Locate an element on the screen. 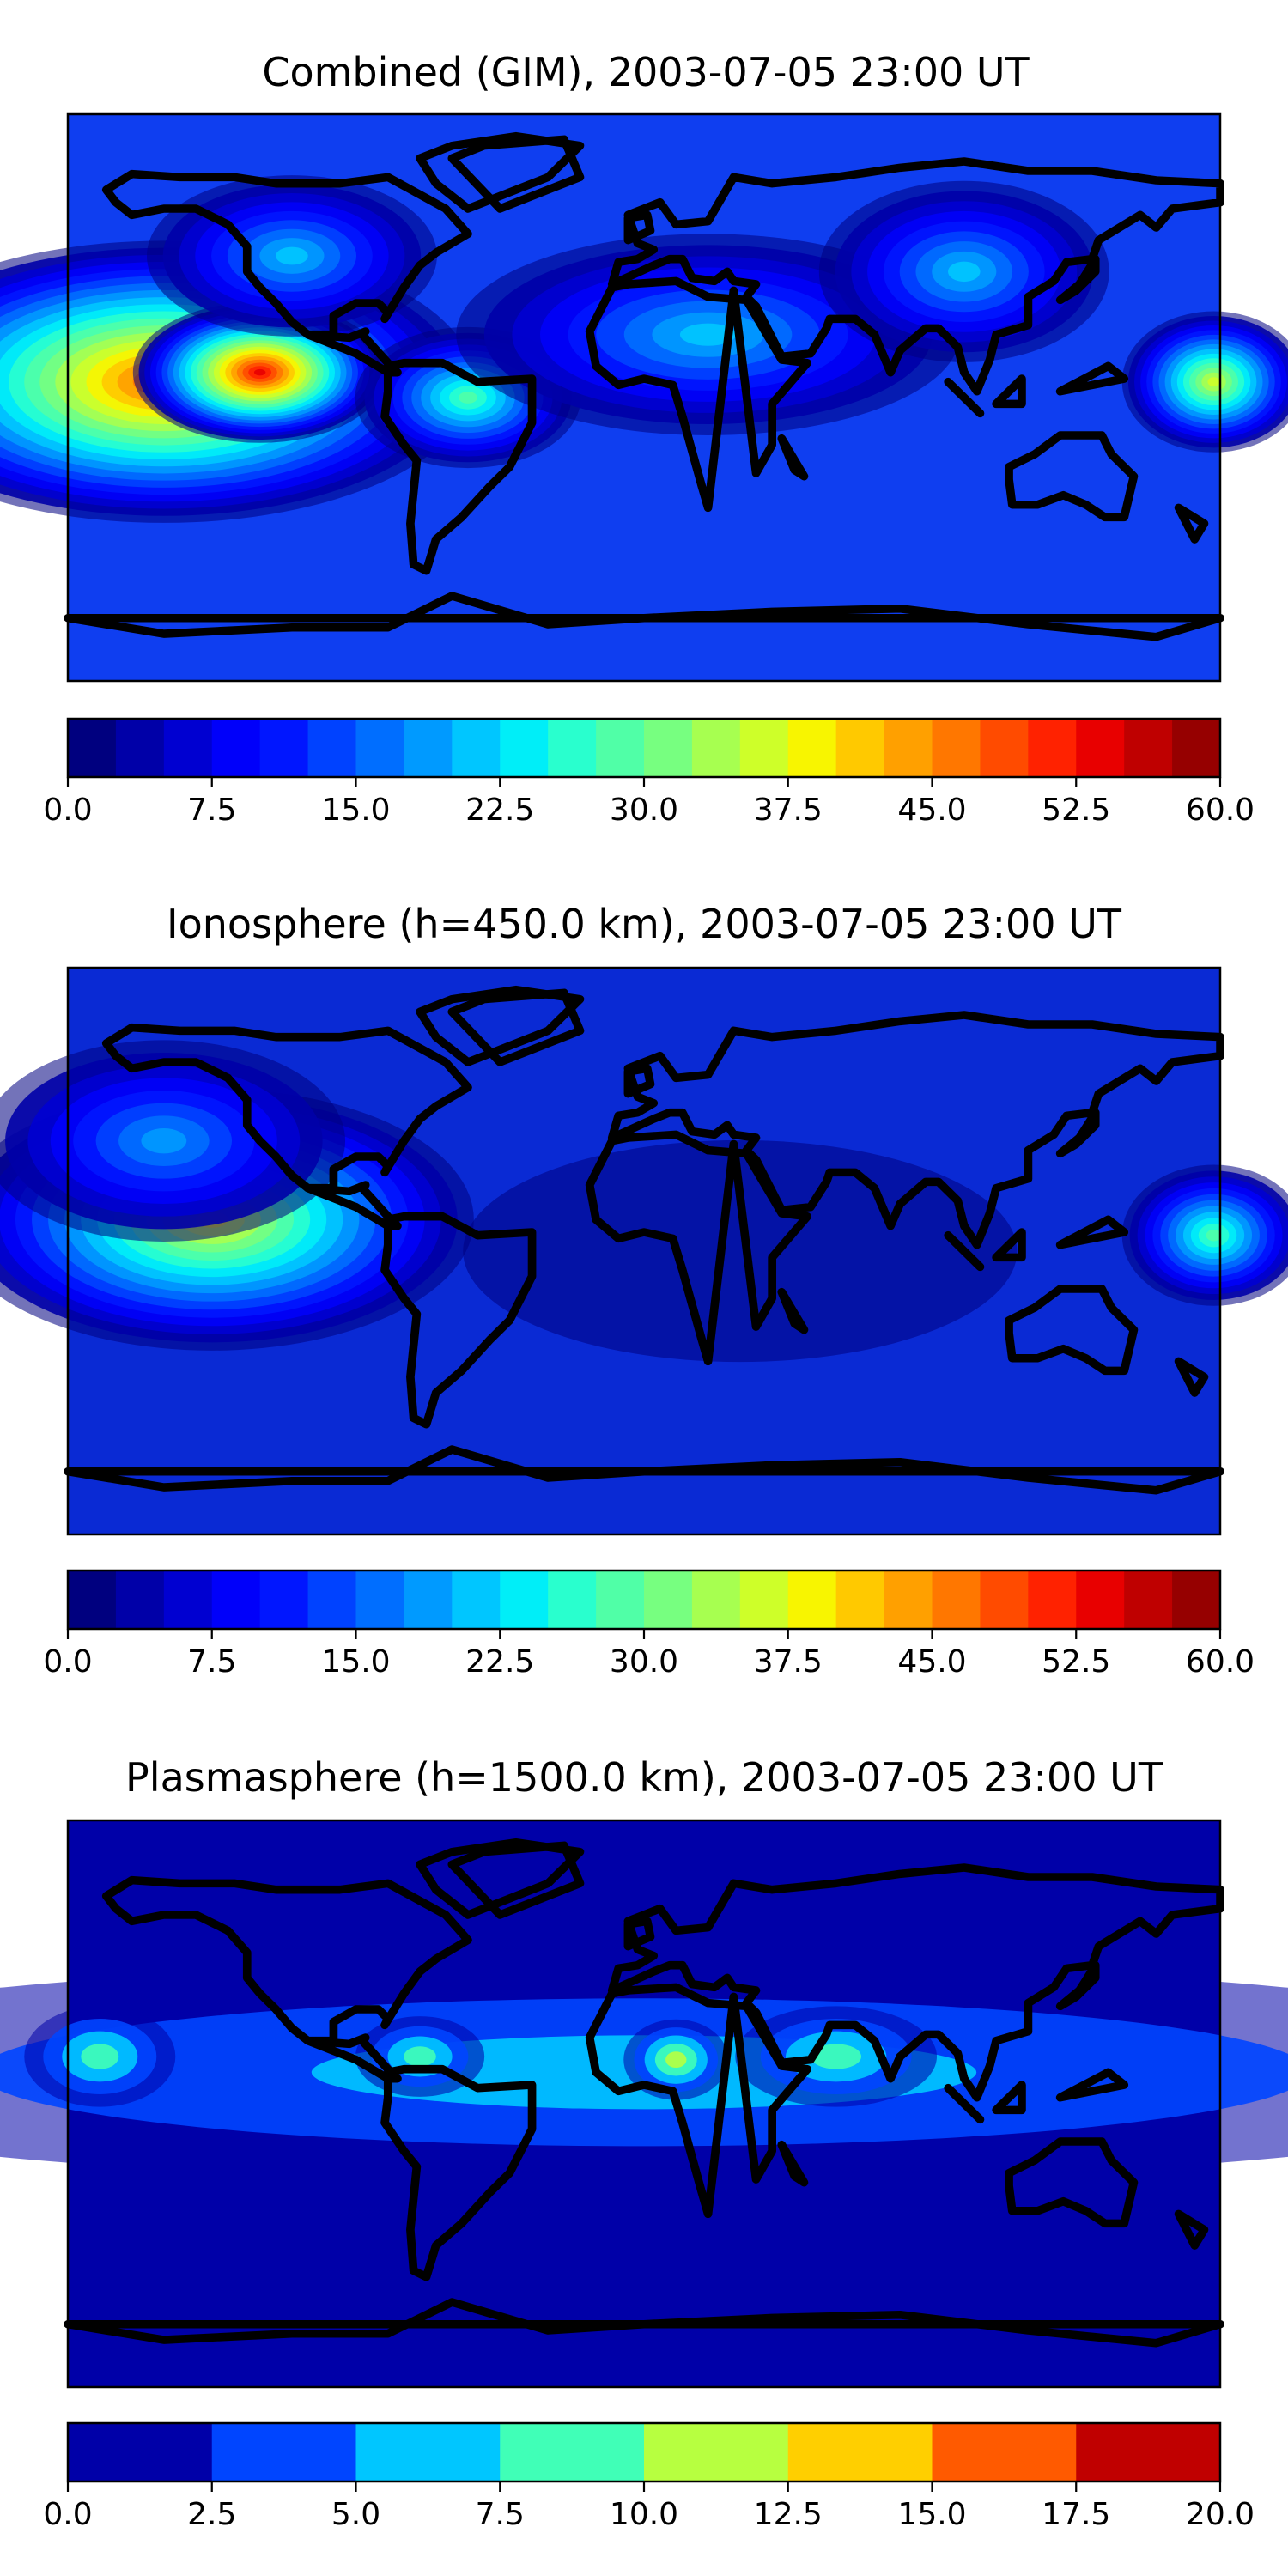 Image resolution: width=1288 pixels, height=2576 pixels. colorbar-tick-label: 10.0 is located at coordinates (644, 2514).